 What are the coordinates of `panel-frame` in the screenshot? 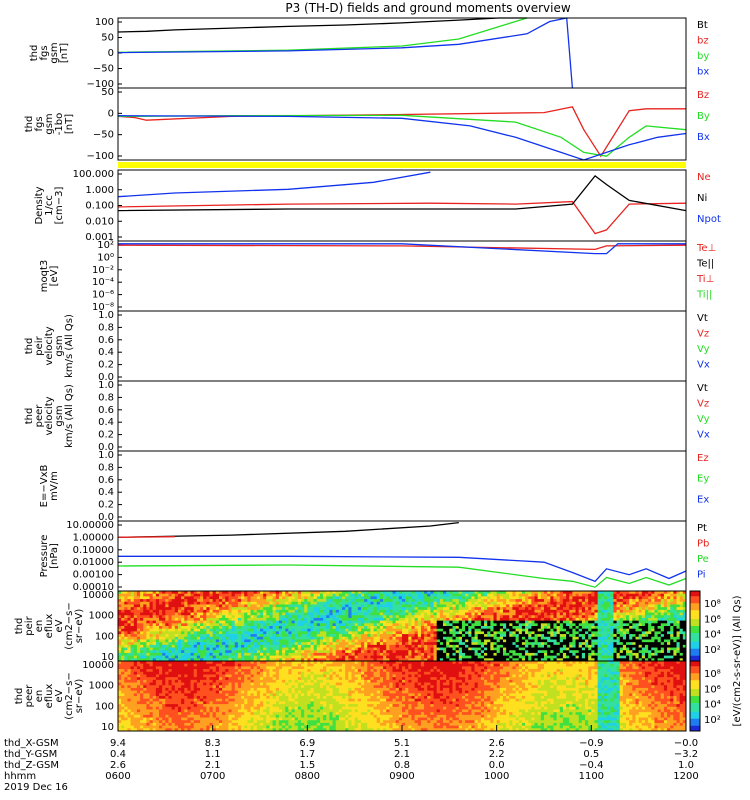 It's located at (402, 346).